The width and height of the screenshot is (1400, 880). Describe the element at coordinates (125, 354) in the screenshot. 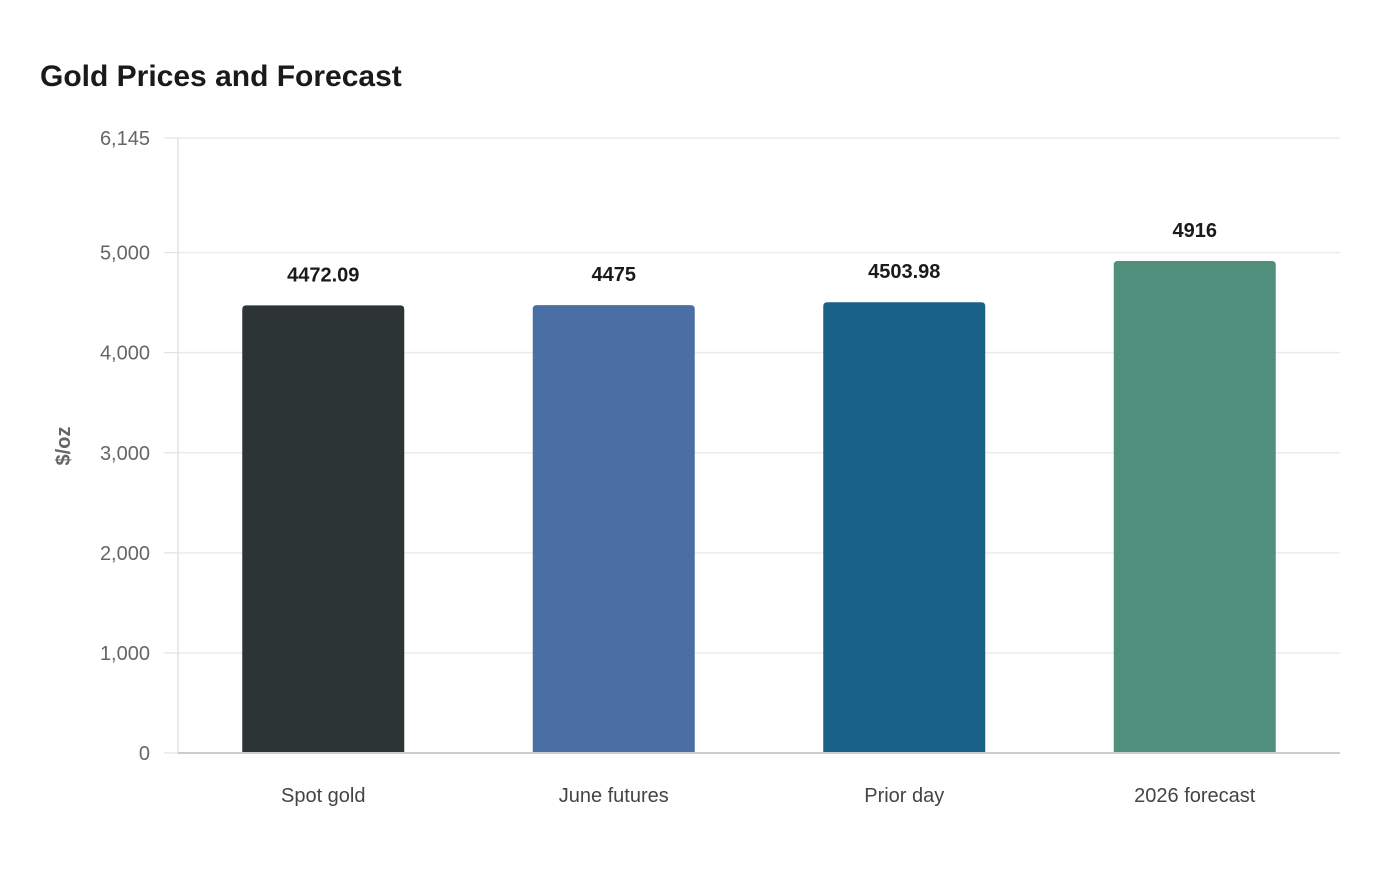

I see `y-tick-label: 4,000` at that location.